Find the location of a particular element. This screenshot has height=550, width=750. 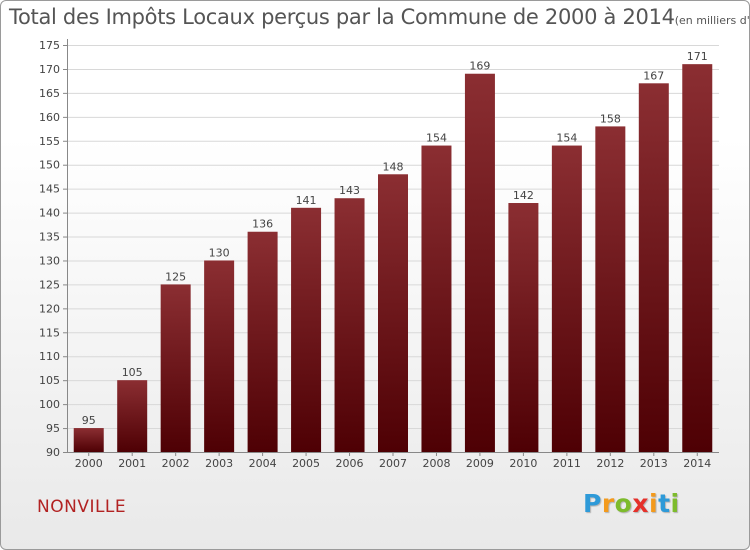

data-label: 158 is located at coordinates (610, 118).